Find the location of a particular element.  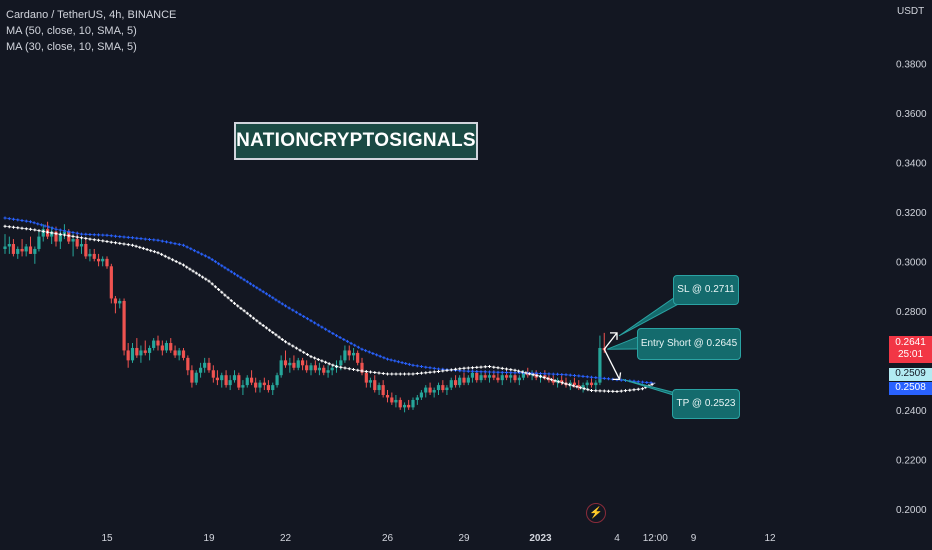

entry-pointer is located at coordinates (624, 342).